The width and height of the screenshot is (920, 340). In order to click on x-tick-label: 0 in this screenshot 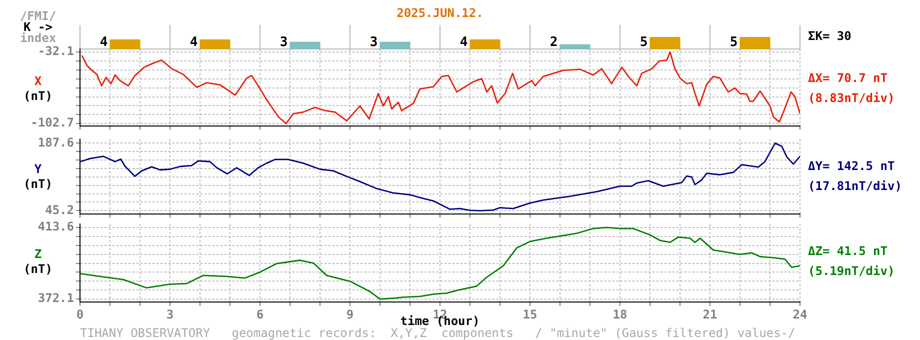, I will do `click(80, 314)`.